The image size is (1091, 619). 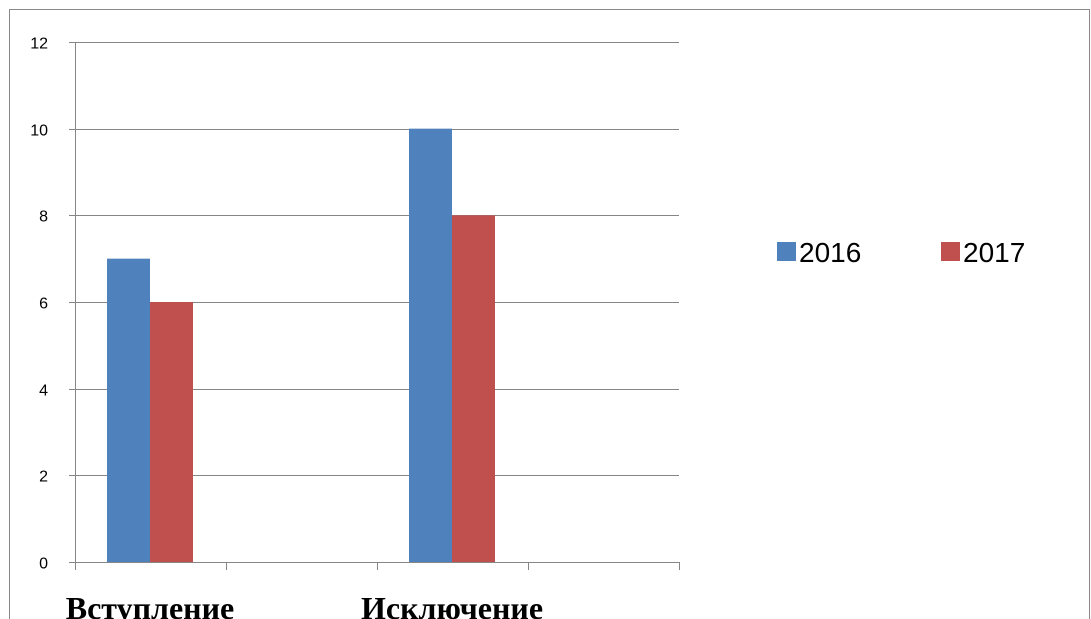 What do you see at coordinates (43, 391) in the screenshot?
I see `y-tick-label: 4` at bounding box center [43, 391].